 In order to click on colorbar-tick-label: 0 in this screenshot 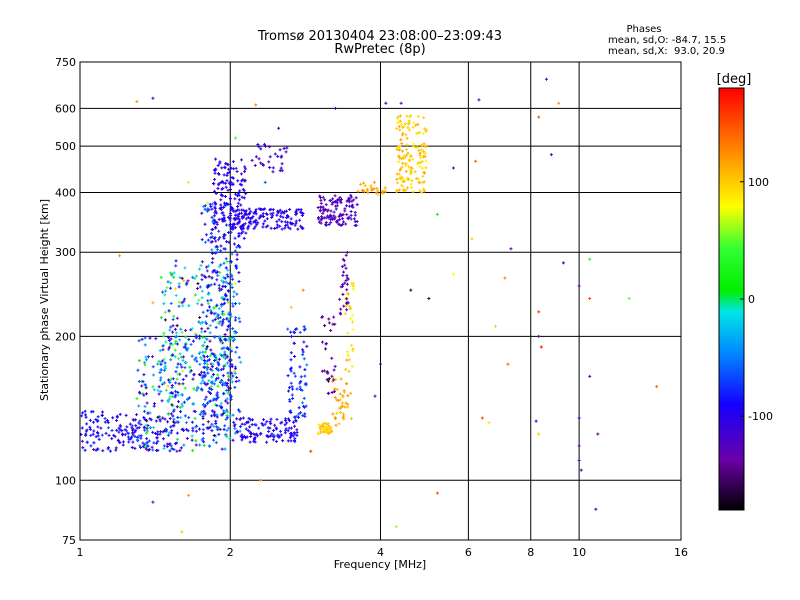, I will do `click(751, 299)`.